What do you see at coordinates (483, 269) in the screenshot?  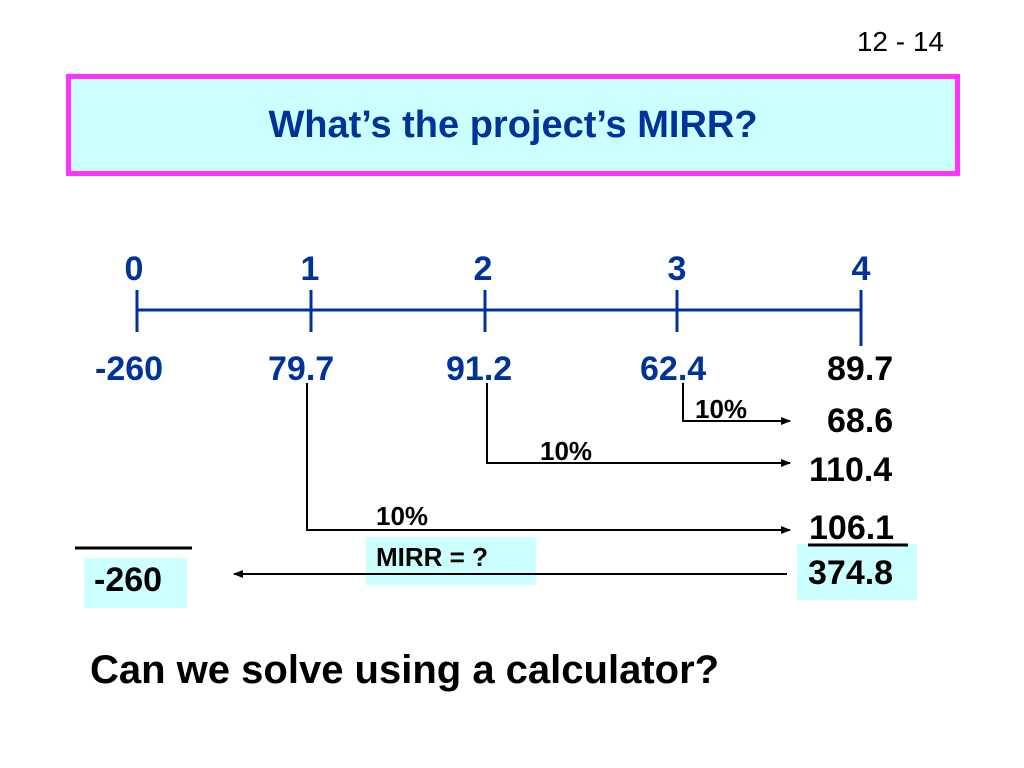 I see `period-label: 2` at bounding box center [483, 269].